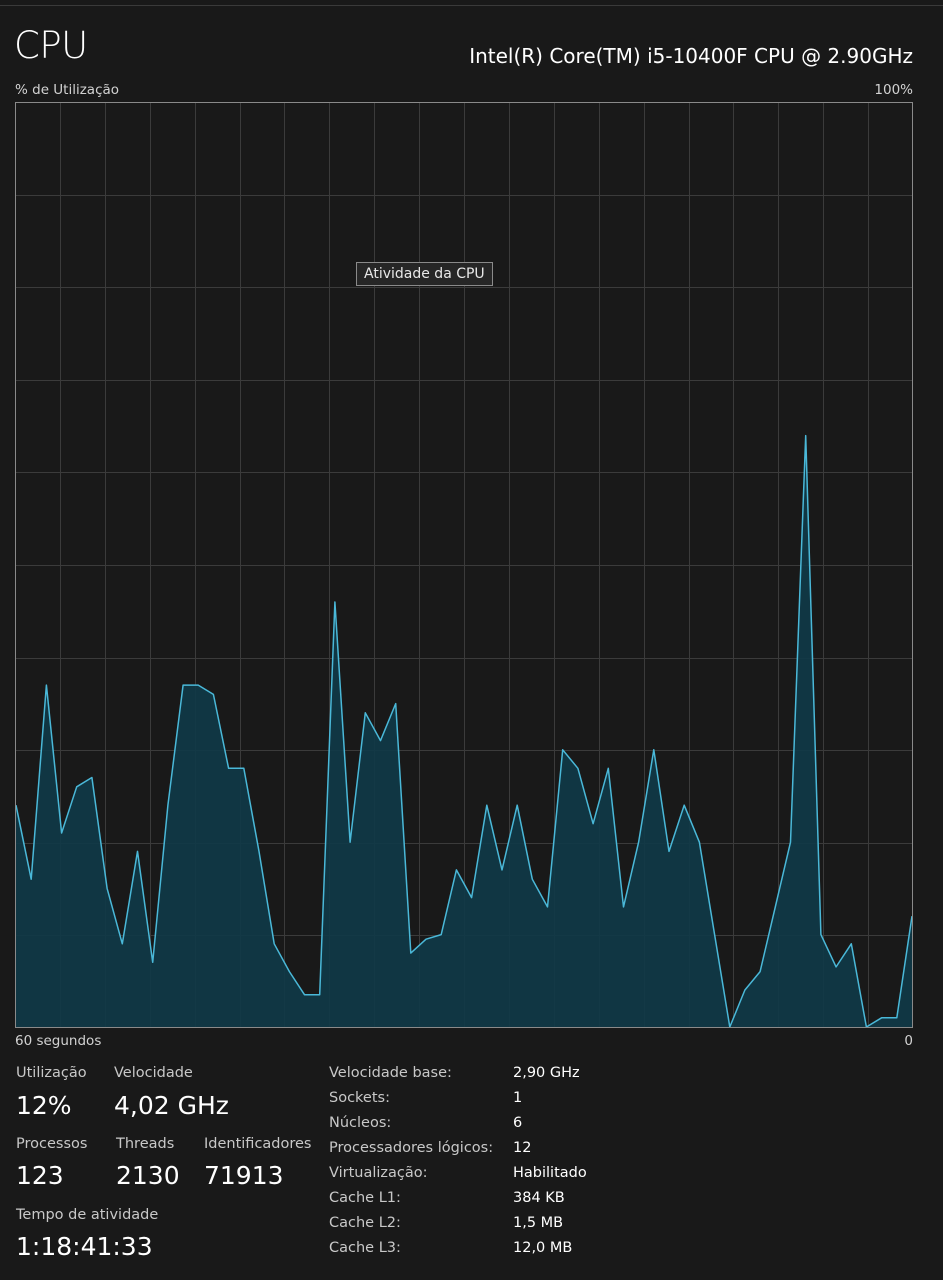 The height and width of the screenshot is (1280, 943). What do you see at coordinates (258, 1144) in the screenshot?
I see `handles-label: Identificadores` at bounding box center [258, 1144].